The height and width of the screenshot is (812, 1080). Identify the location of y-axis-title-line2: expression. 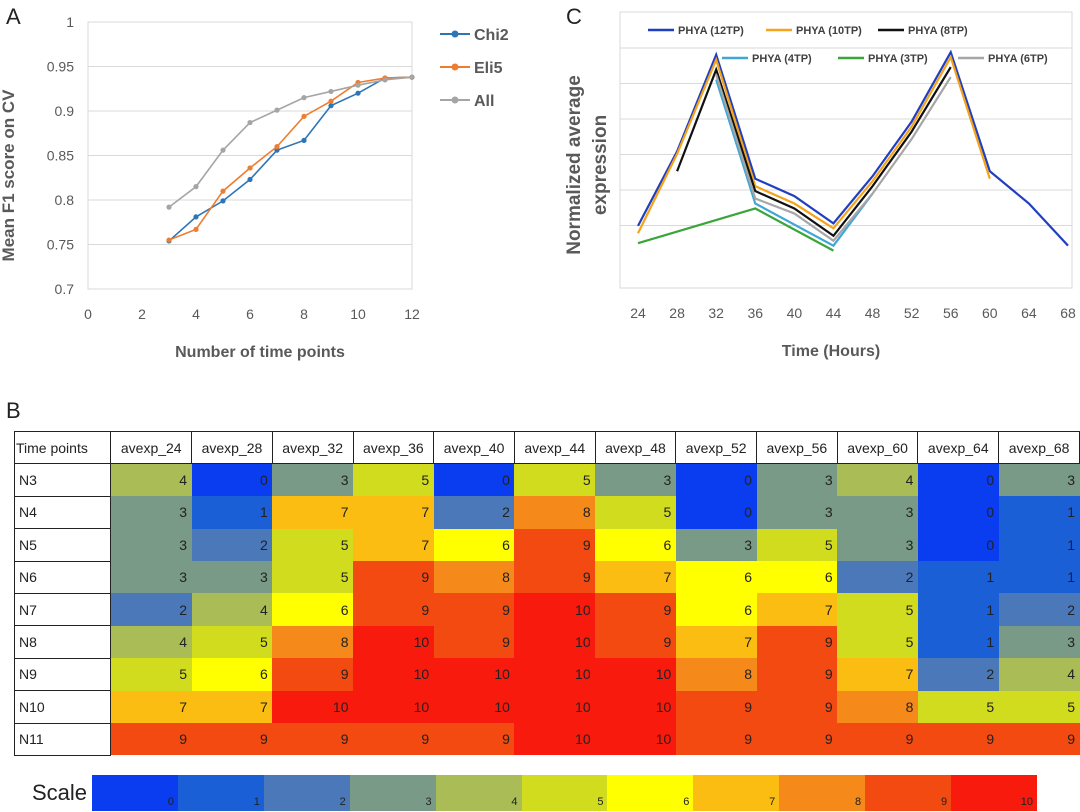
(600, 165).